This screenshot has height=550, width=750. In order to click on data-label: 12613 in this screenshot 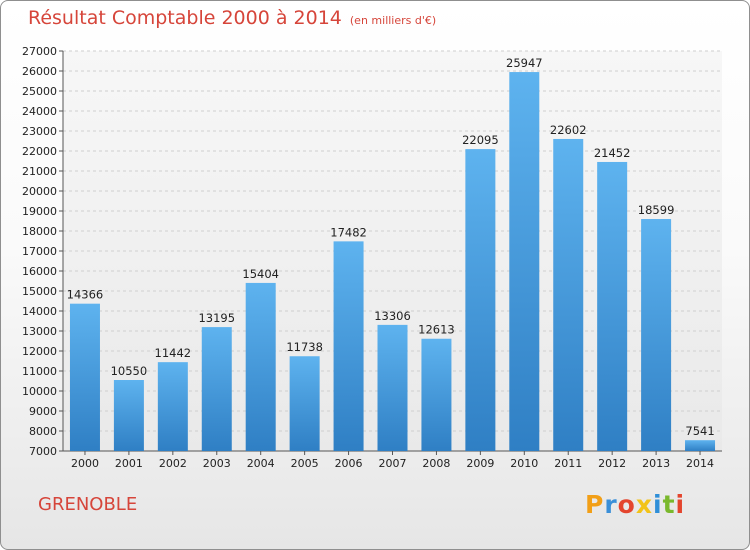, I will do `click(436, 330)`.